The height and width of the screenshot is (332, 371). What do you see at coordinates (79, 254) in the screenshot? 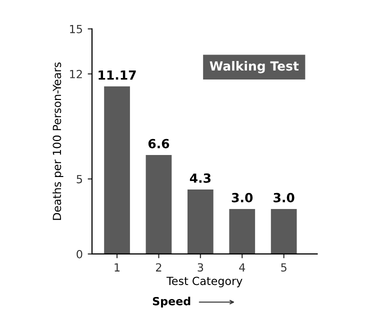
I see `y-tick-label: 0` at bounding box center [79, 254].